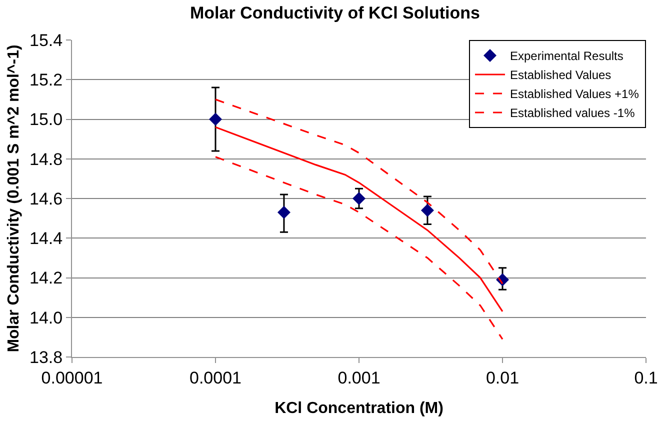  What do you see at coordinates (46, 40) in the screenshot?
I see `y-tick-label: 15.4` at bounding box center [46, 40].